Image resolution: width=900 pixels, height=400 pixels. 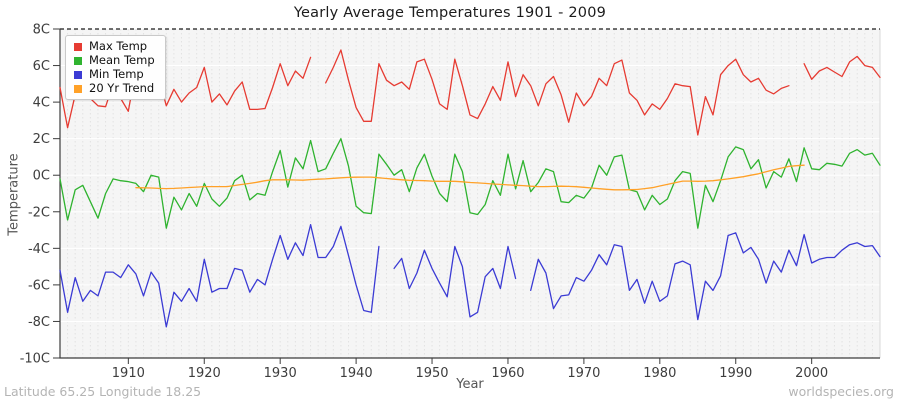 I want to click on x-tick-label: 1920, so click(x=204, y=373).